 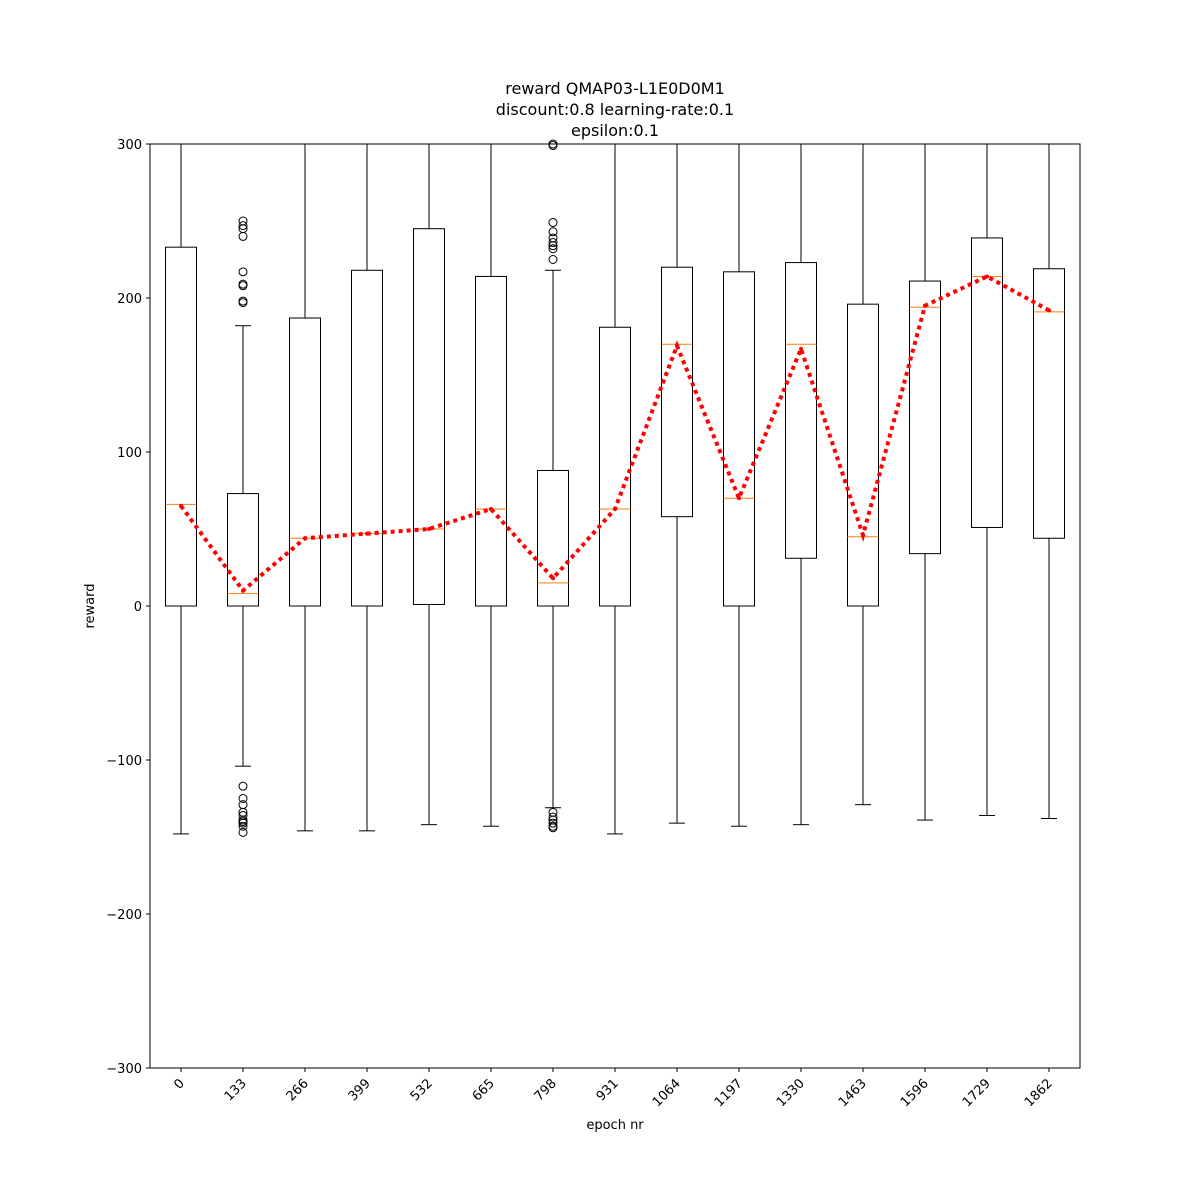 I want to click on y-tick-label: 200, so click(x=129, y=299).